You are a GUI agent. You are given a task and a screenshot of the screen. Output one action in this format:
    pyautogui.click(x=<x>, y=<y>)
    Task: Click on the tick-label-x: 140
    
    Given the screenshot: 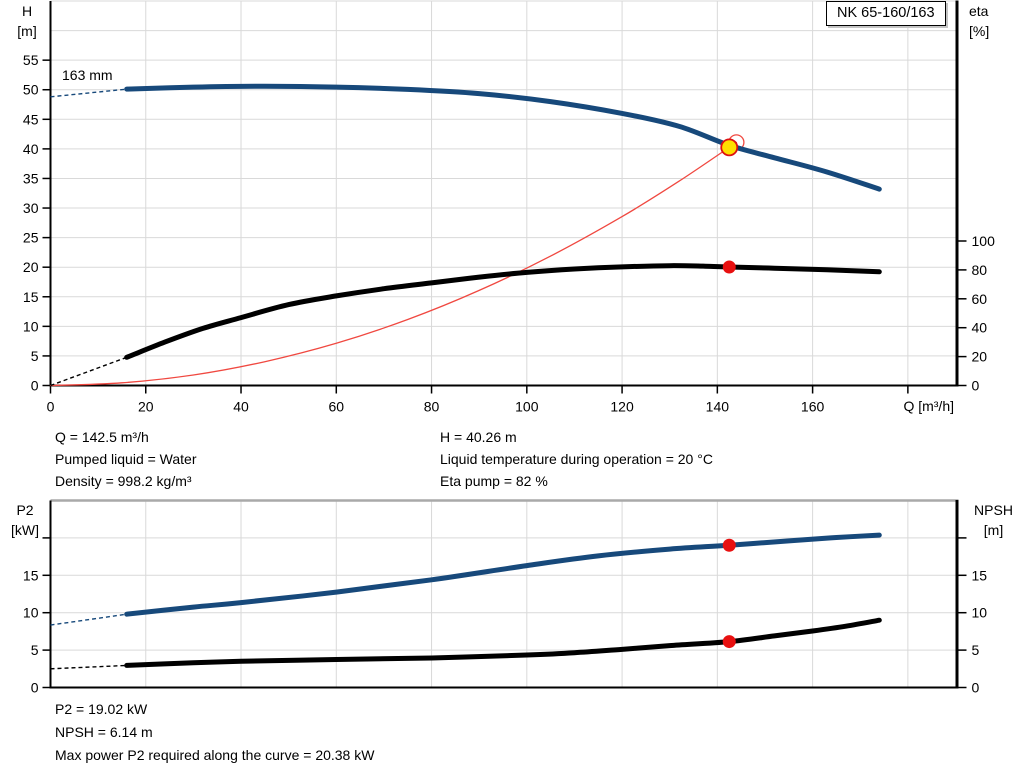 What is the action you would take?
    pyautogui.click(x=718, y=407)
    